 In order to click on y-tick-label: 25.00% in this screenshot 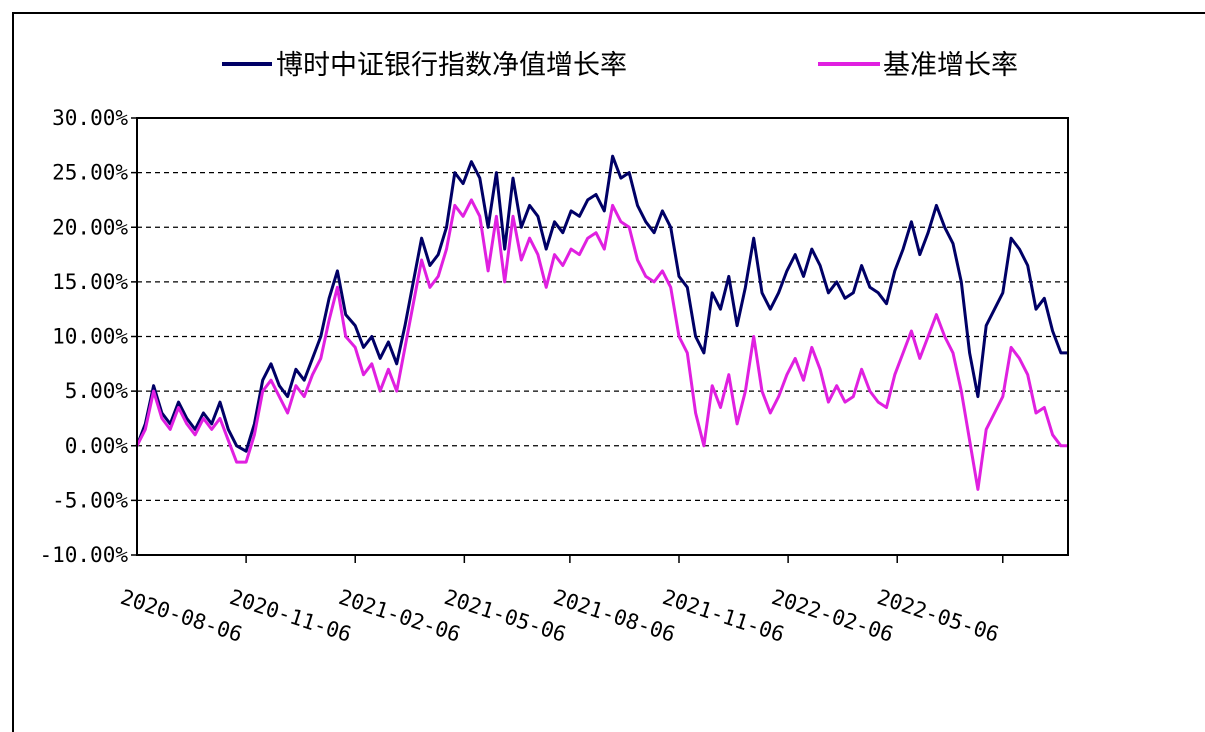, I will do `click(90, 173)`.